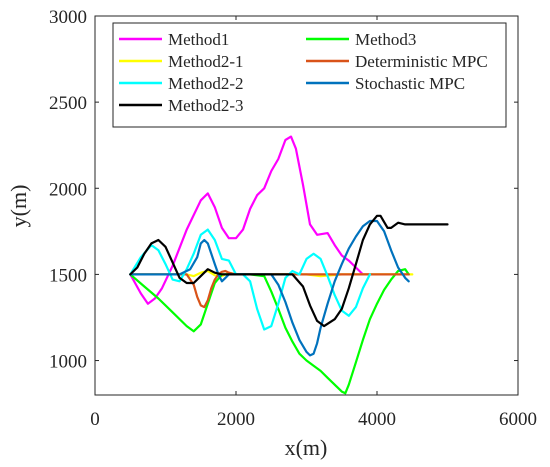 The width and height of the screenshot is (550, 467). What do you see at coordinates (206, 61) in the screenshot?
I see `legend-label: Method2-1` at bounding box center [206, 61].